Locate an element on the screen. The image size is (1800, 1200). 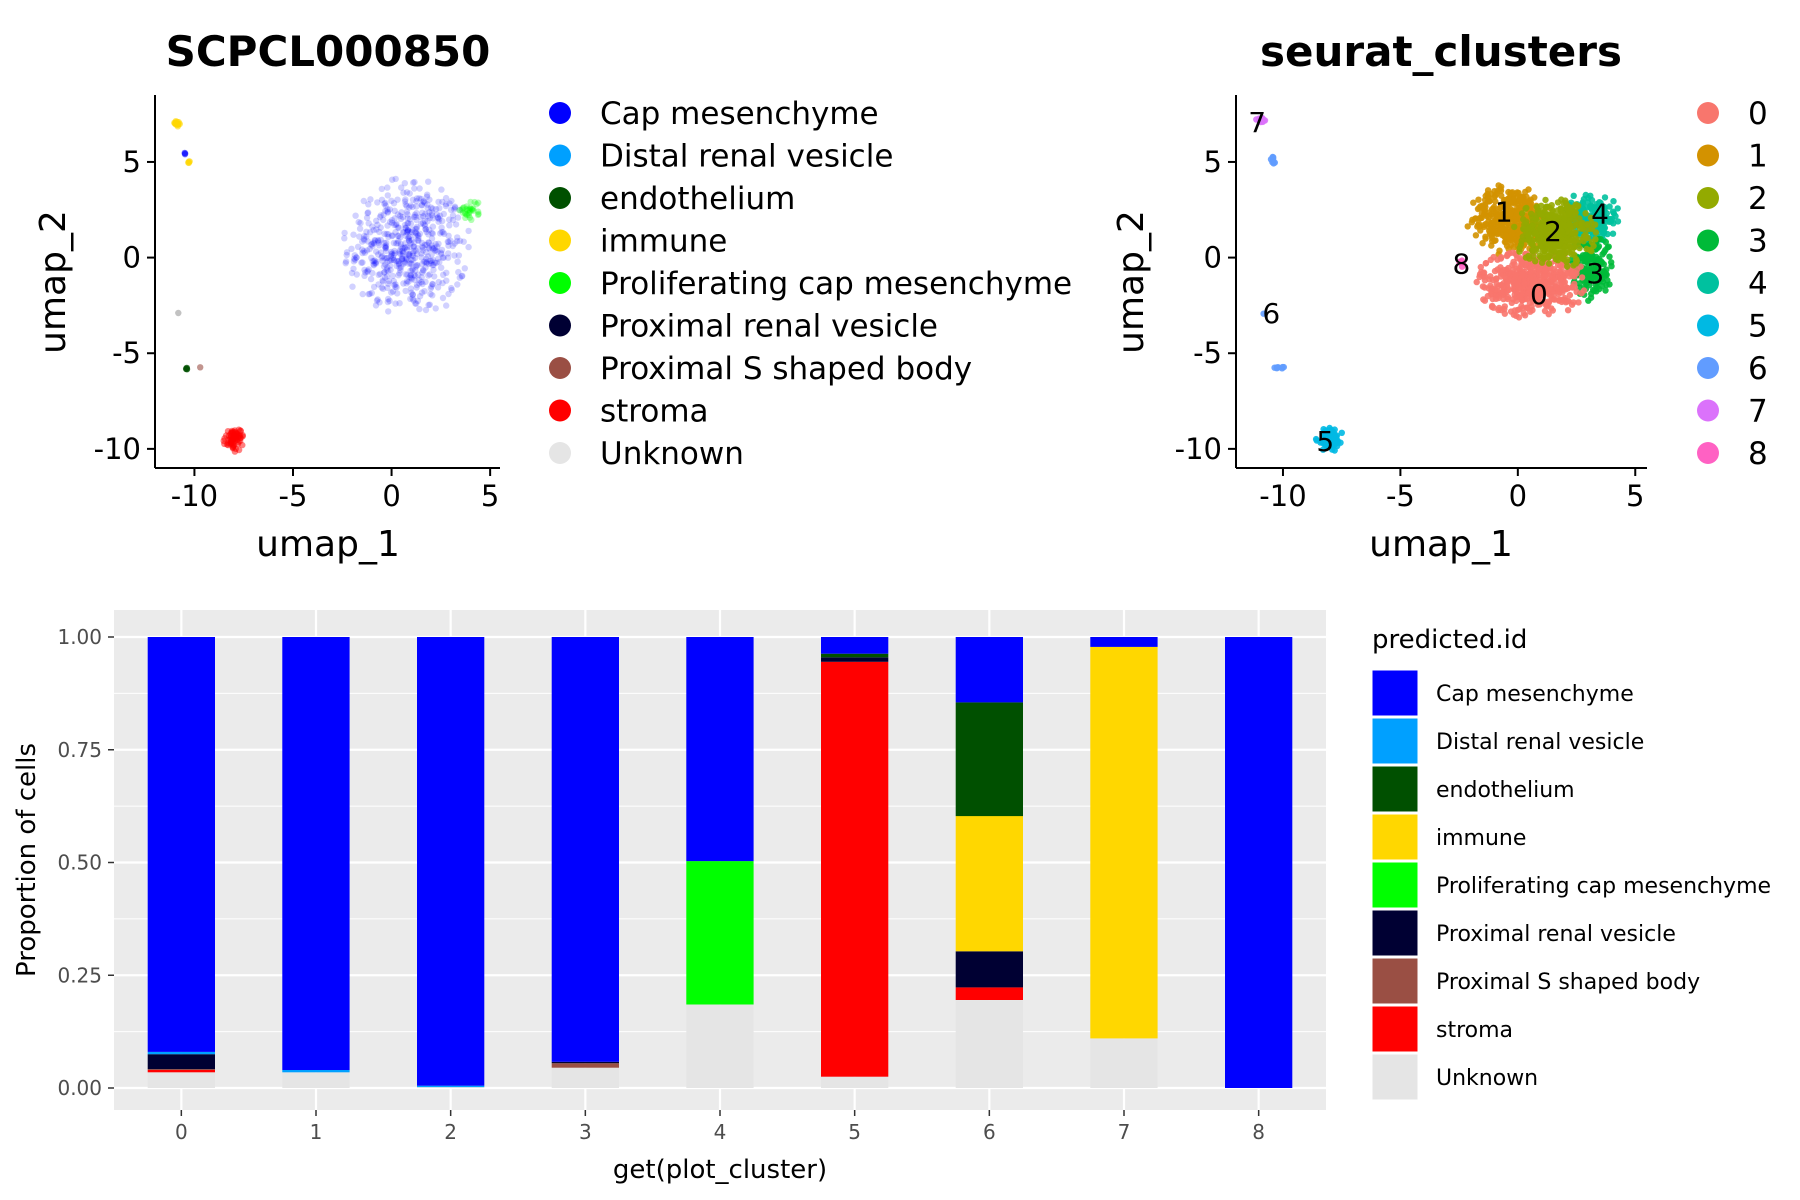
panel1-x-tick-label: -10 is located at coordinates (194, 496).